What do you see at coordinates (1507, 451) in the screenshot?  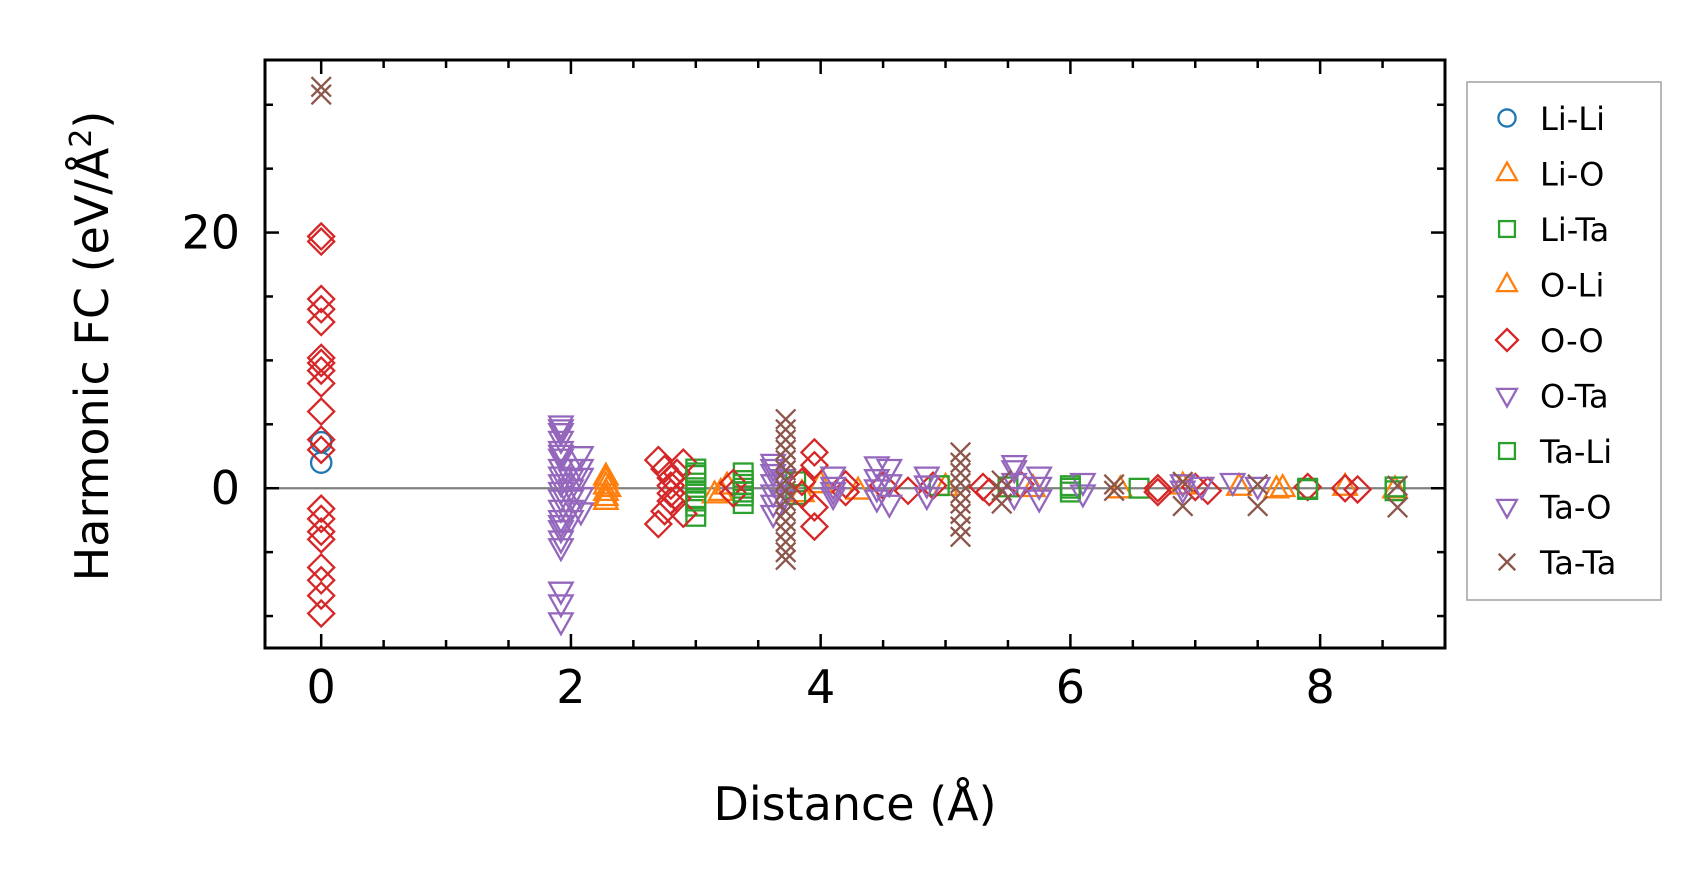 I see `legend-marker-ta-li` at bounding box center [1507, 451].